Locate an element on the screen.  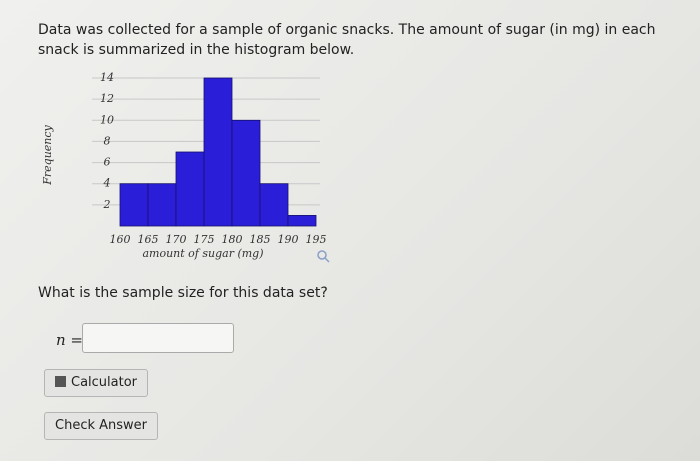
check-answer-label: Check Answer is located at coordinates (101, 425).